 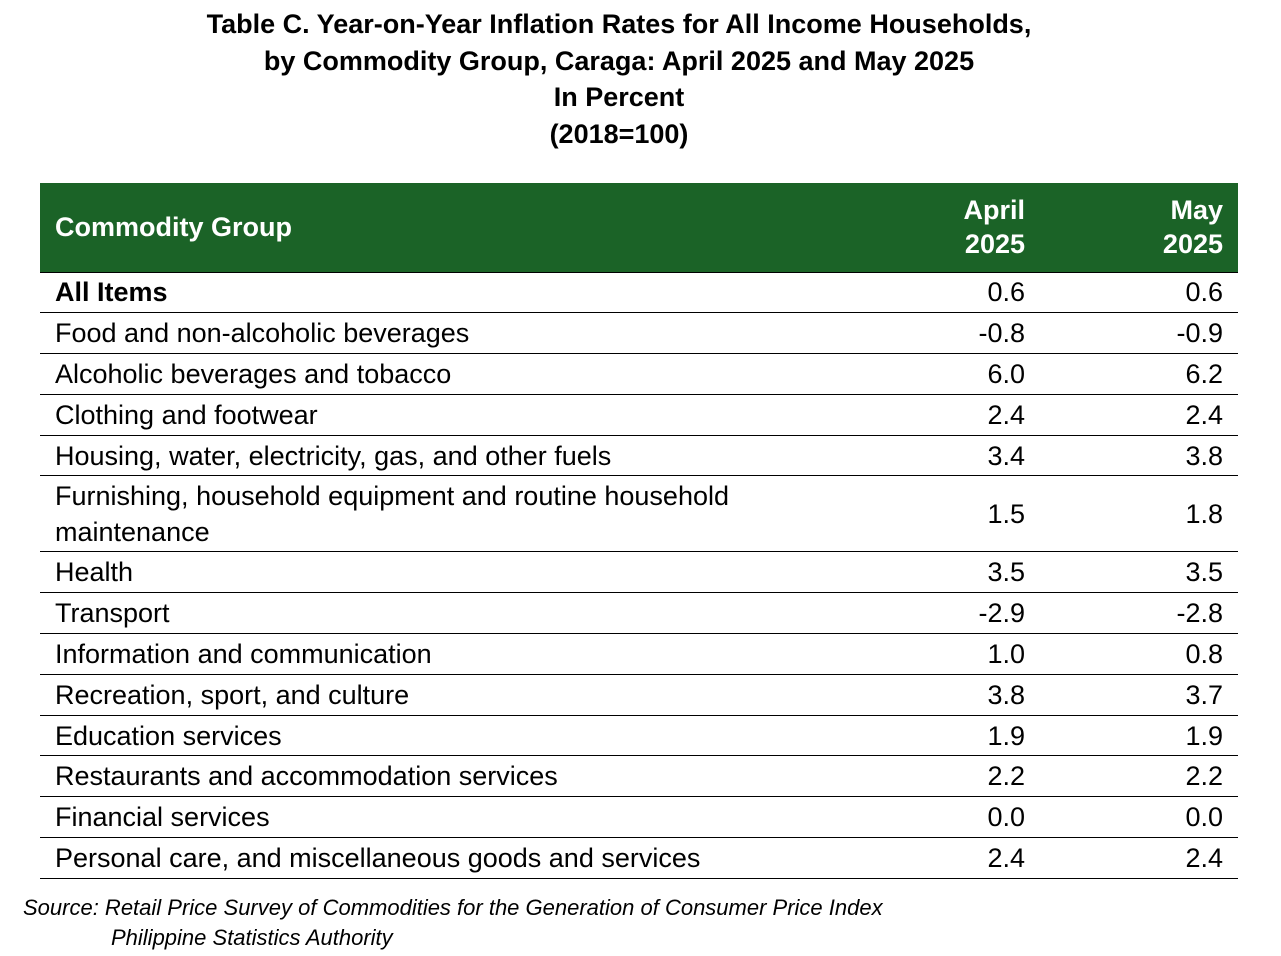 I want to click on row-april-value: 1.9, so click(x=940, y=736).